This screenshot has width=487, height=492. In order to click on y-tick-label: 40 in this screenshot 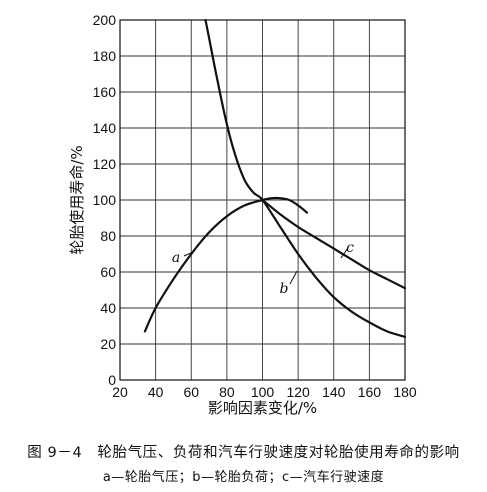, I will do `click(108, 308)`.